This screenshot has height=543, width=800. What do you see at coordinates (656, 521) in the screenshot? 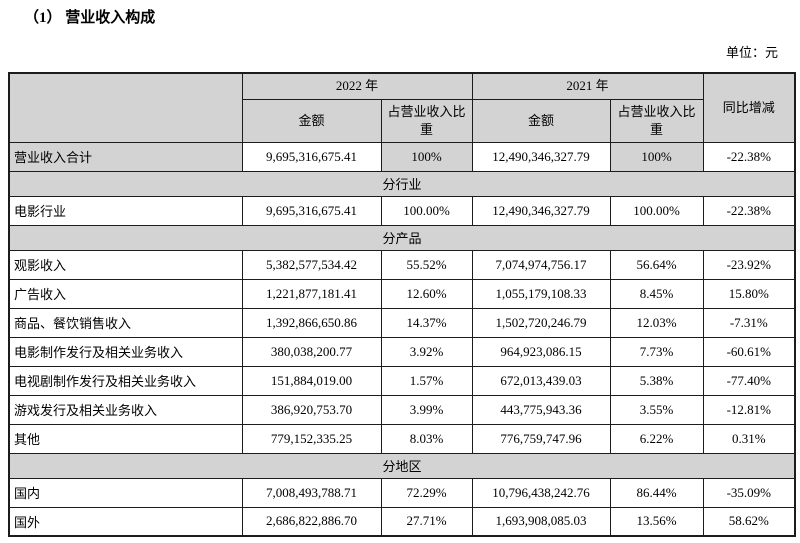
I see `share-2021-cell: 13.56%` at bounding box center [656, 521].